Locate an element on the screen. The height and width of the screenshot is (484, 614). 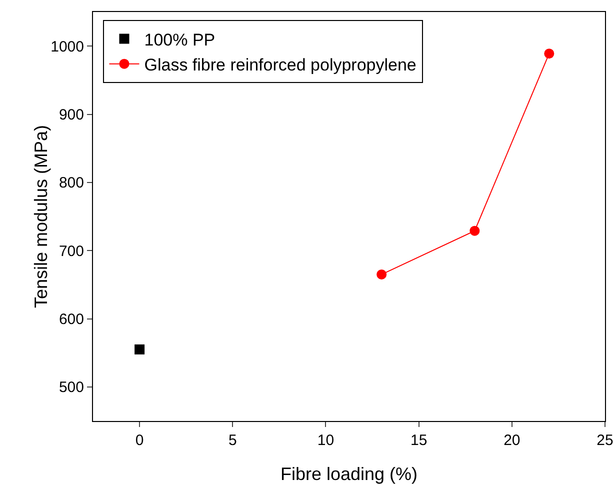
y-tick-label: 700 is located at coordinates (71, 251).